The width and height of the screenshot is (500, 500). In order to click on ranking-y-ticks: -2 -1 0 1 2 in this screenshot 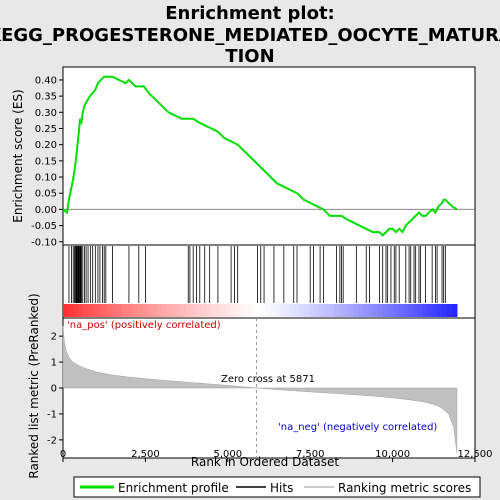, I will do `click(55, 389)`.